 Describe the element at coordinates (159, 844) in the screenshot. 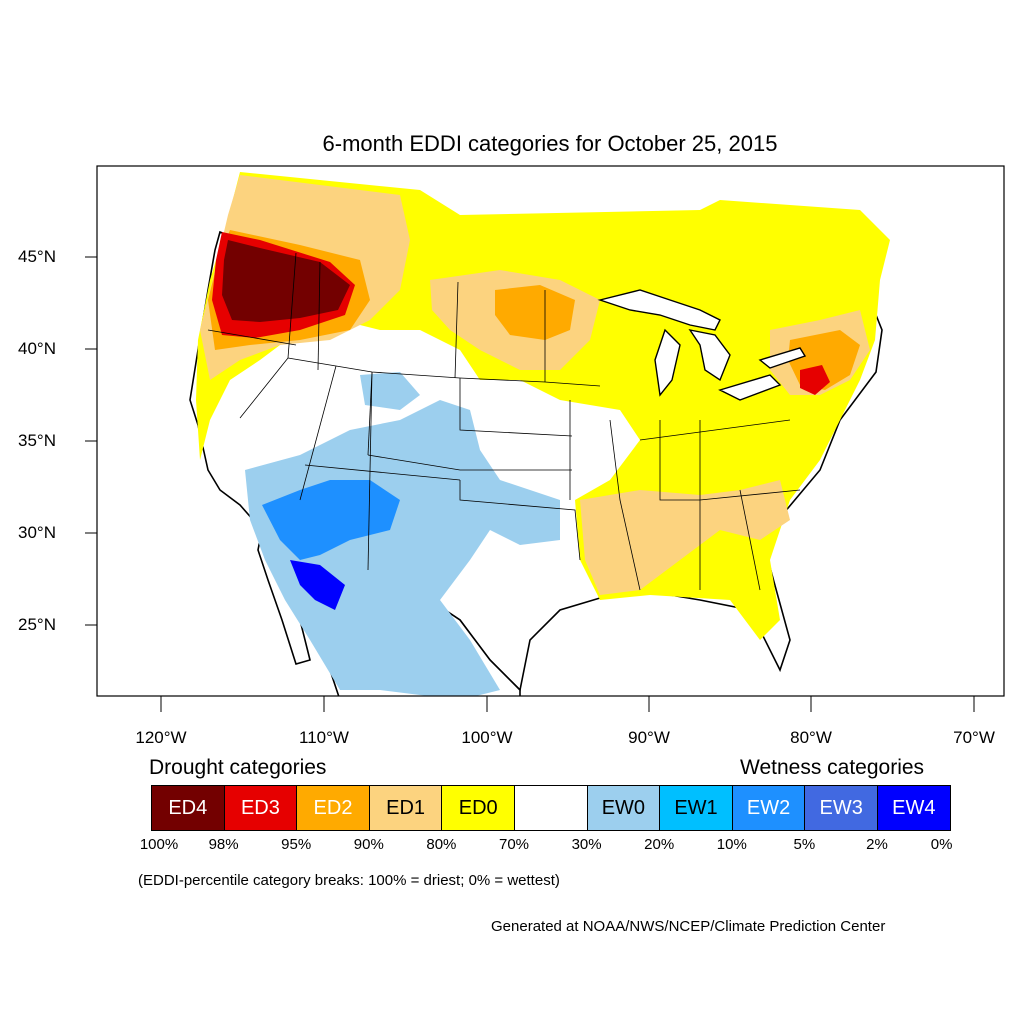

I see `percent-break-label: 100%` at that location.